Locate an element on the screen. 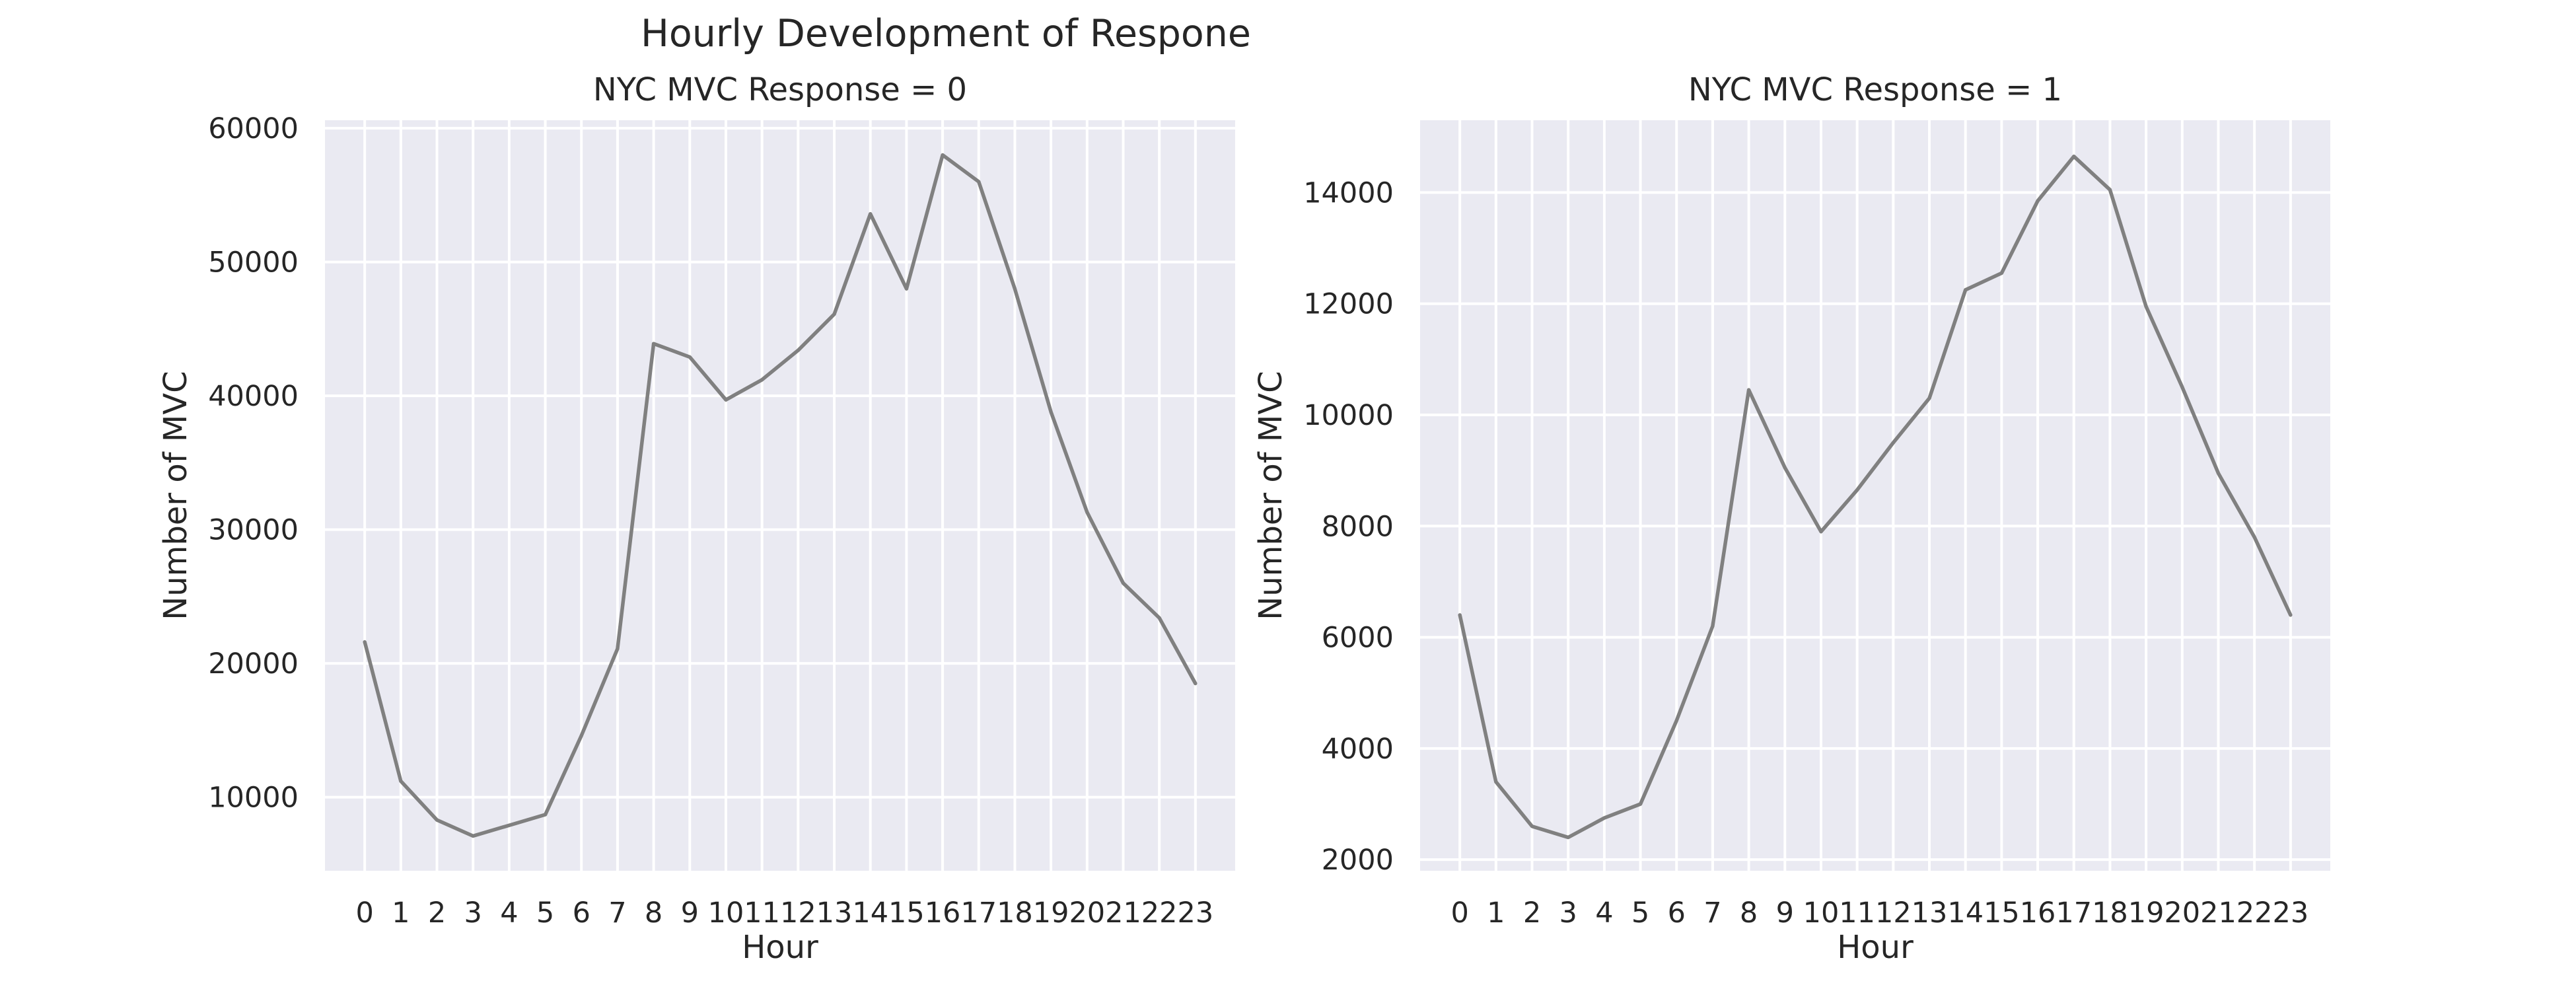 Image resolution: width=2576 pixels, height=991 pixels. x-tick-label: 21 is located at coordinates (1123, 913).